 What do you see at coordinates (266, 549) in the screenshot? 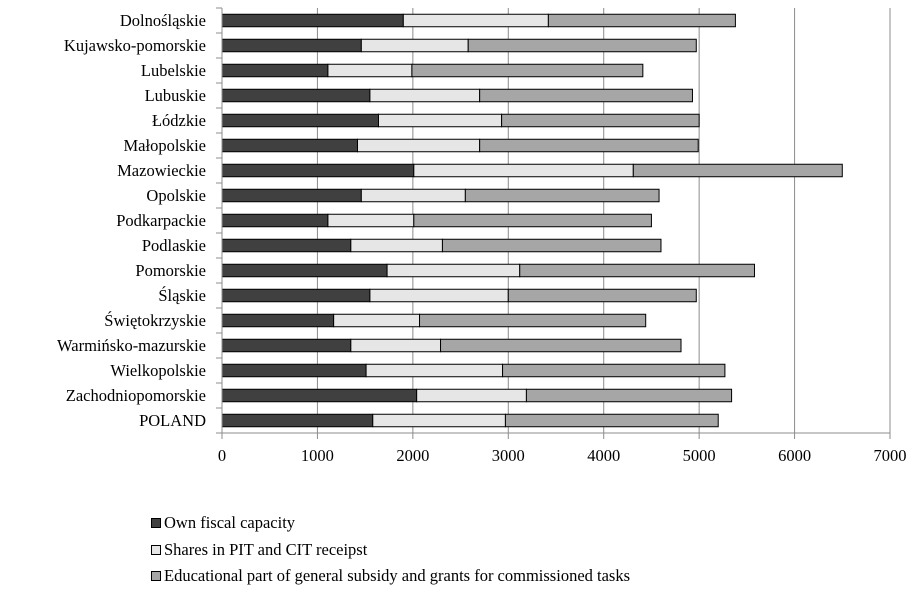
I see `legend-label-shares-pit-cit: Shares in PIT and CIT receipst` at bounding box center [266, 549].